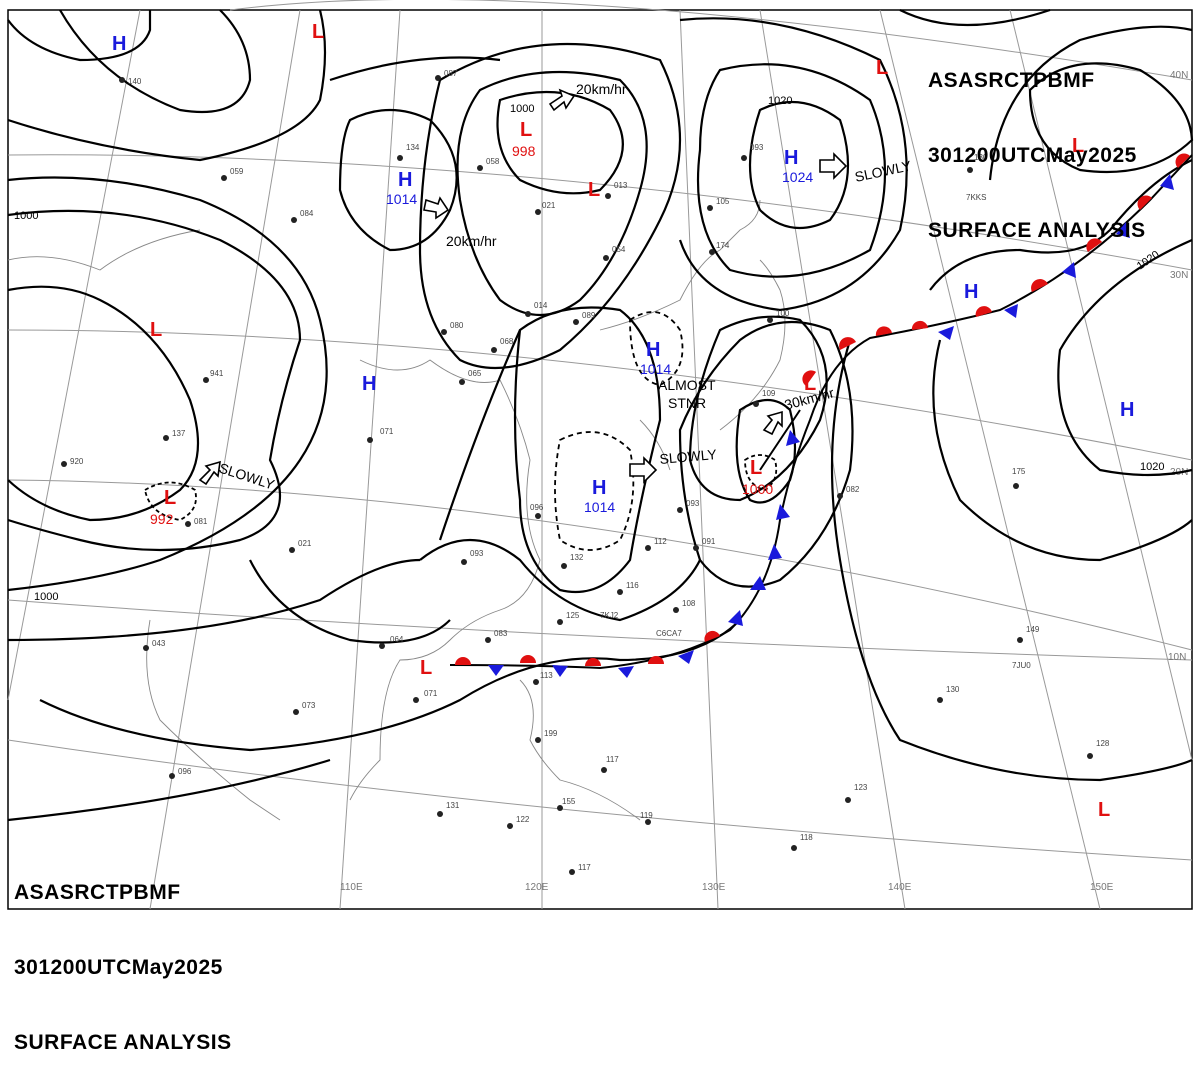  I want to click on center-pressure-value: 1024, so click(797, 177).